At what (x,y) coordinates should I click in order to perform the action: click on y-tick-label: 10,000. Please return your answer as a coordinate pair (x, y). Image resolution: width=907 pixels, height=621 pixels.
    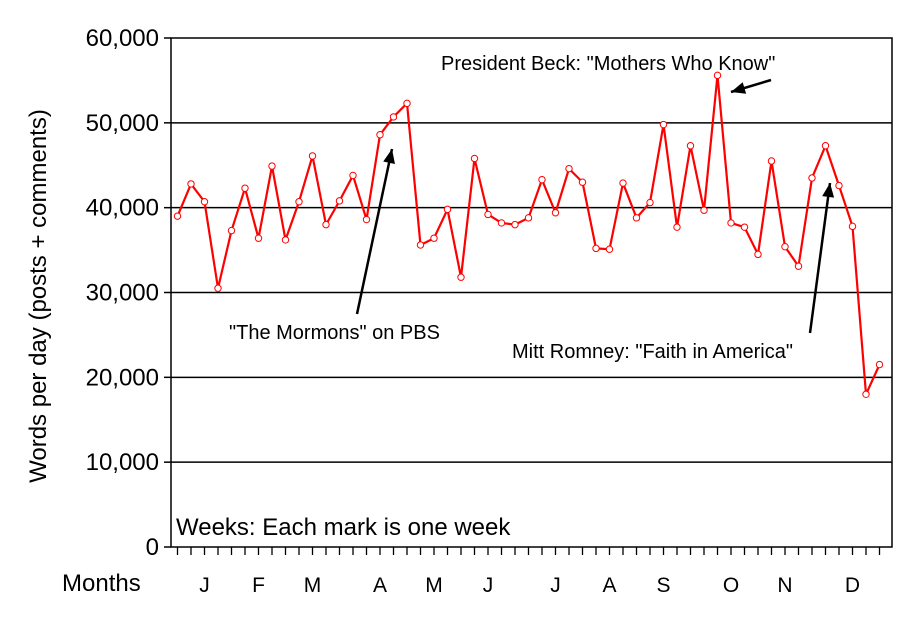
    Looking at the image, I should click on (122, 462).